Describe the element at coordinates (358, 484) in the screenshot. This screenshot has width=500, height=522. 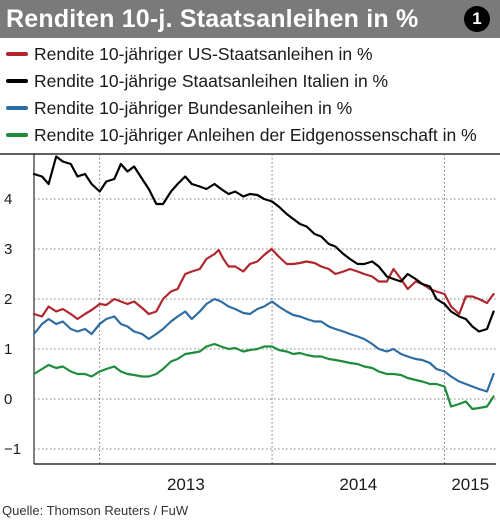
I see `x-tick-label: 2014` at that location.